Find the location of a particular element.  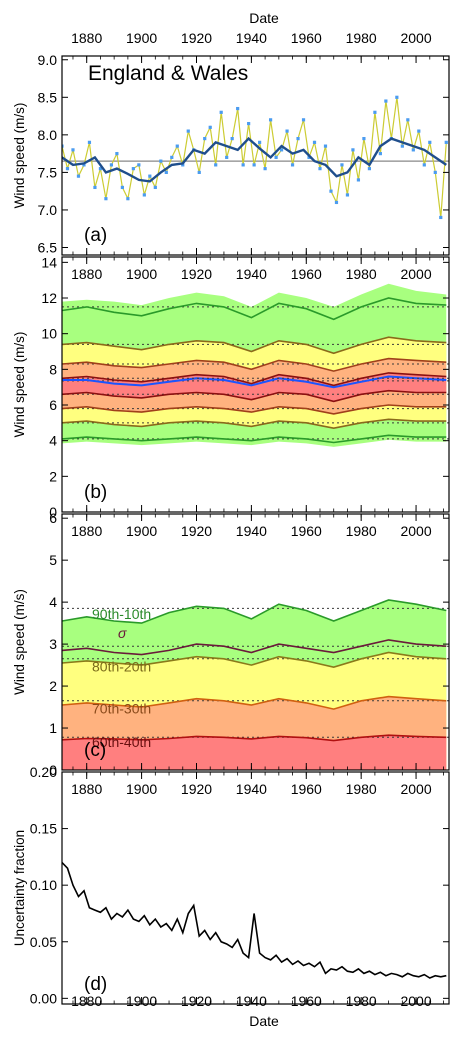

bottom-date-label: Date is located at coordinates (264, 1021).